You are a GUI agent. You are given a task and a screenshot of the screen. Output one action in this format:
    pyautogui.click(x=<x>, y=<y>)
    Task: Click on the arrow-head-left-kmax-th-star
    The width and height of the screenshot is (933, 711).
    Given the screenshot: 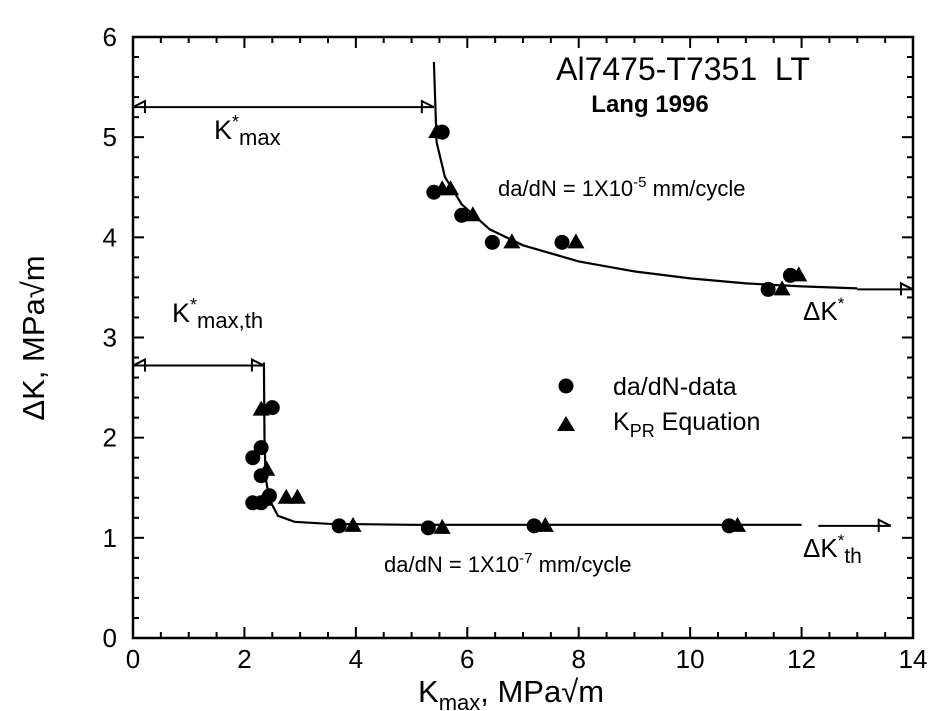 What is the action you would take?
    pyautogui.click(x=139, y=364)
    